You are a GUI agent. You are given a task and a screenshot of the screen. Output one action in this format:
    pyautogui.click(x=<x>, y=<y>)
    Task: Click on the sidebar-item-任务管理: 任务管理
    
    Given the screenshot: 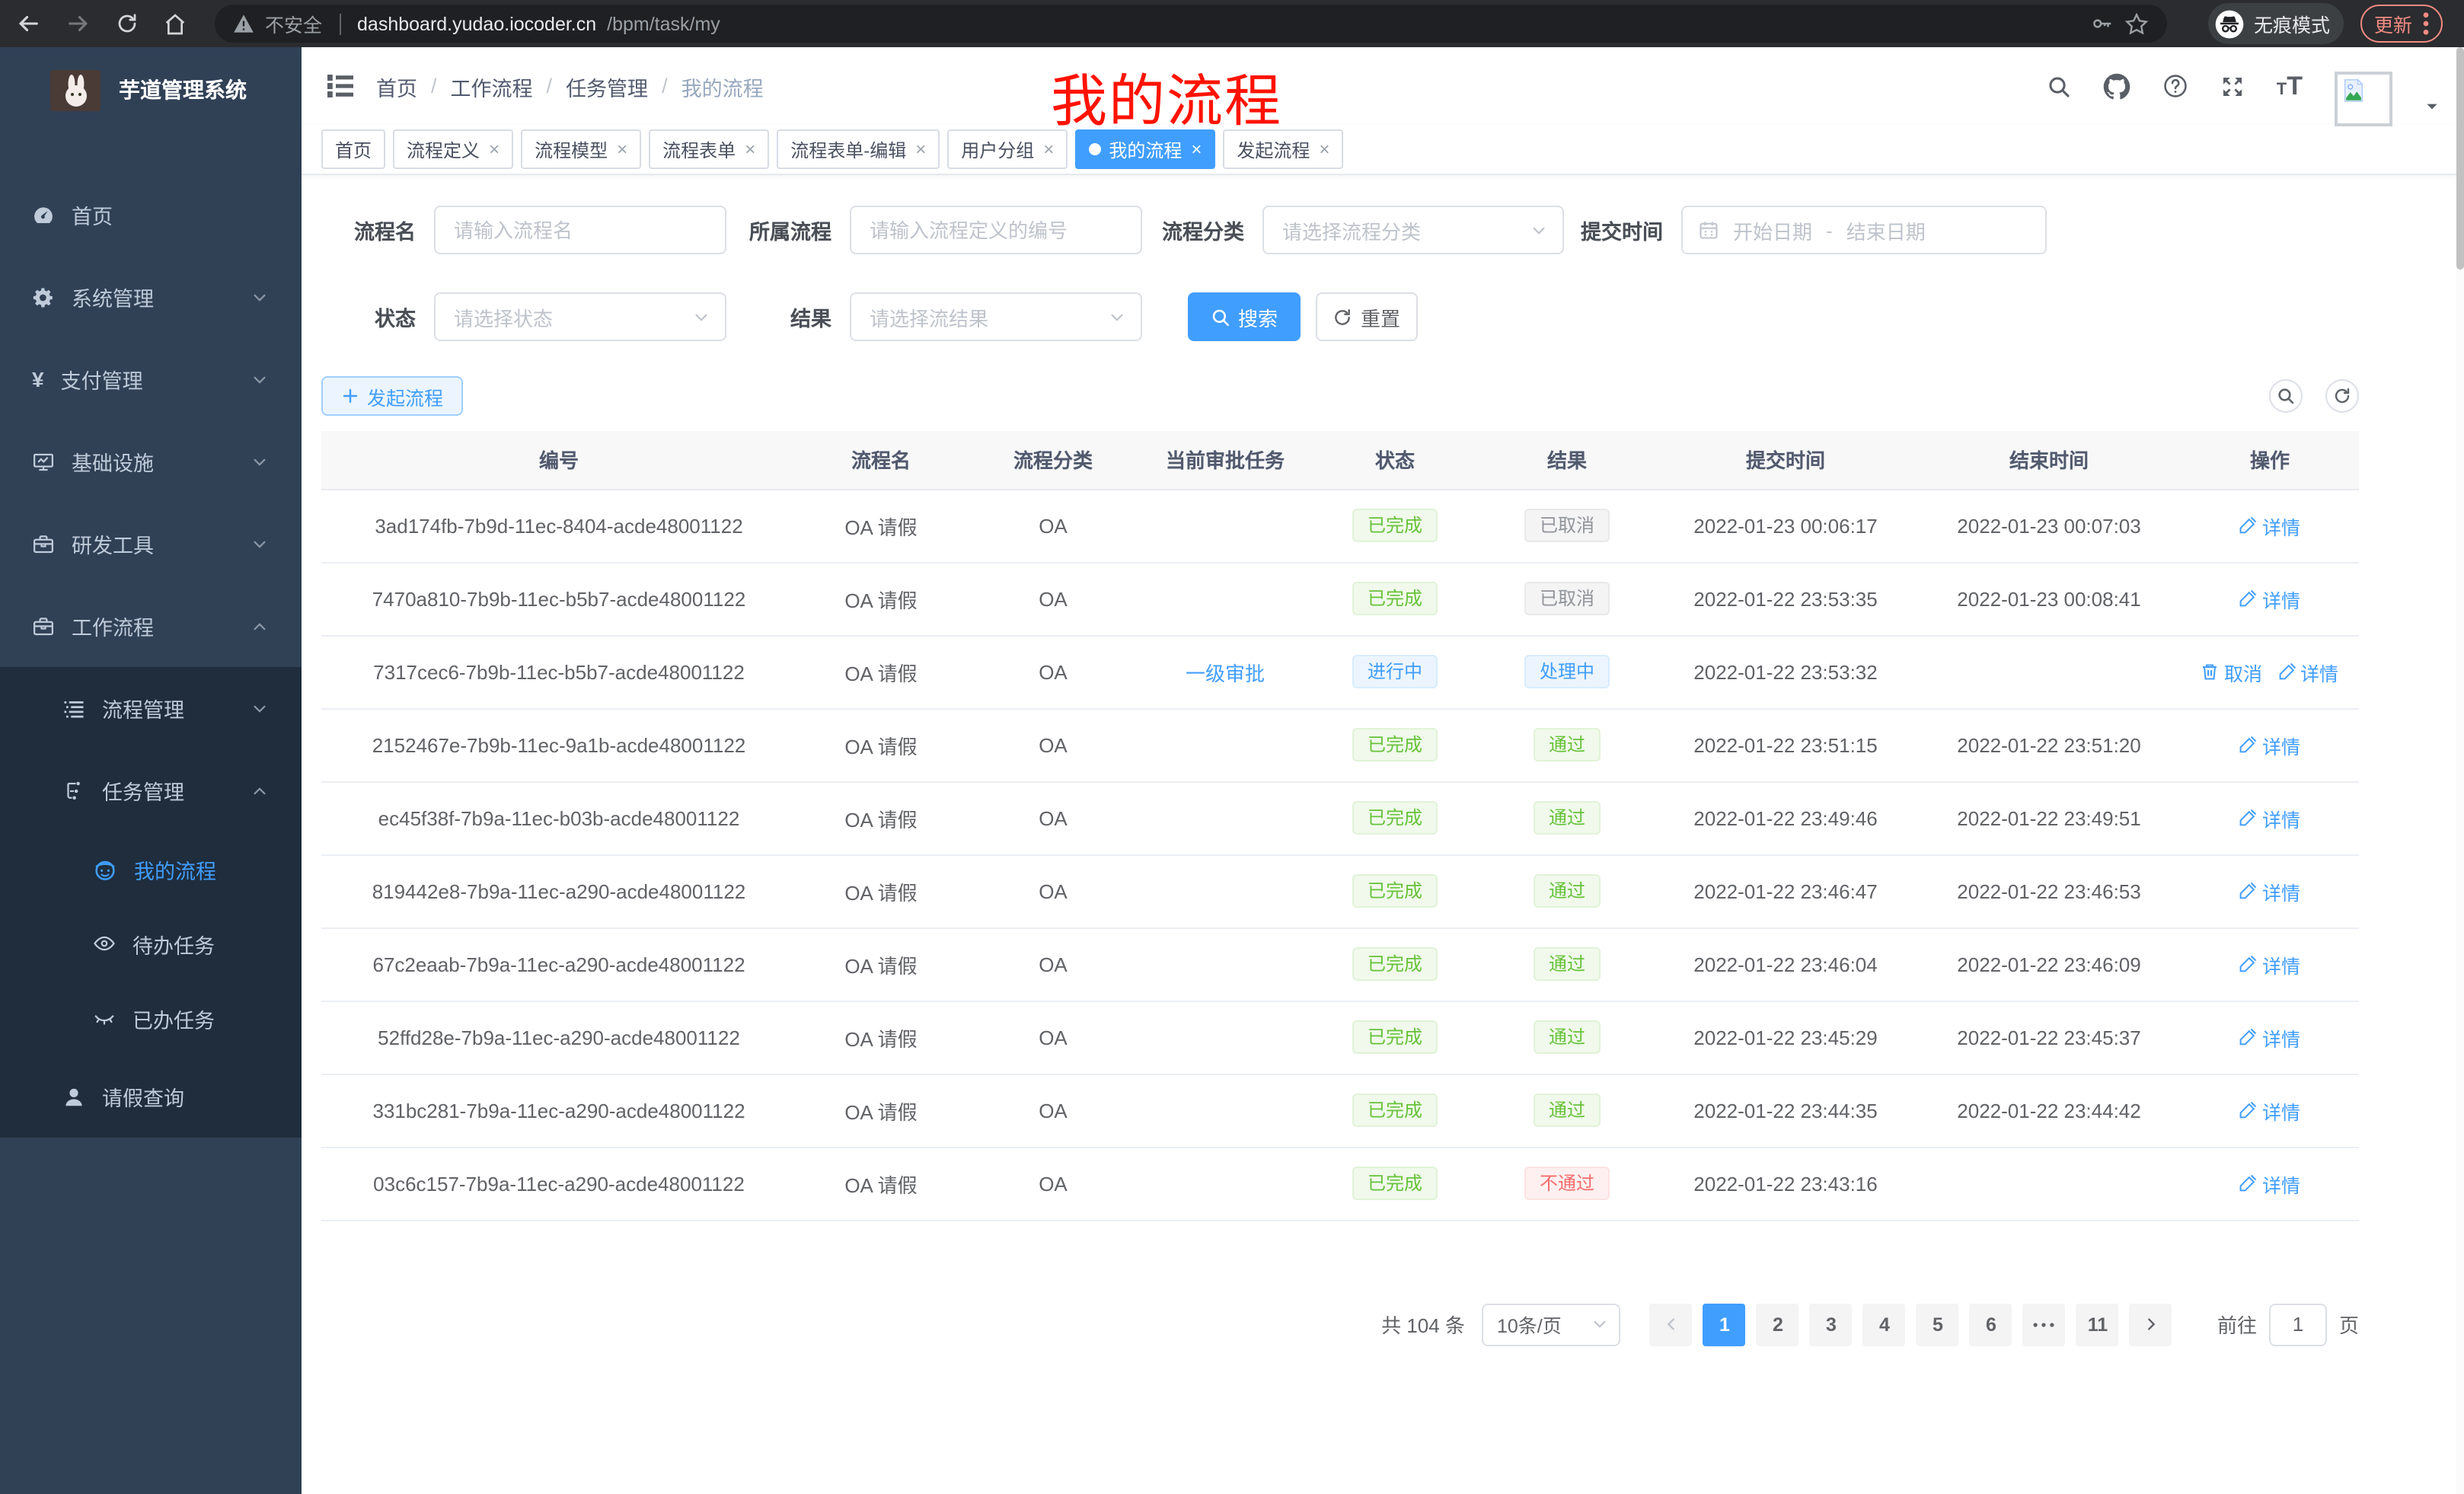 What is the action you would take?
    pyautogui.click(x=151, y=790)
    